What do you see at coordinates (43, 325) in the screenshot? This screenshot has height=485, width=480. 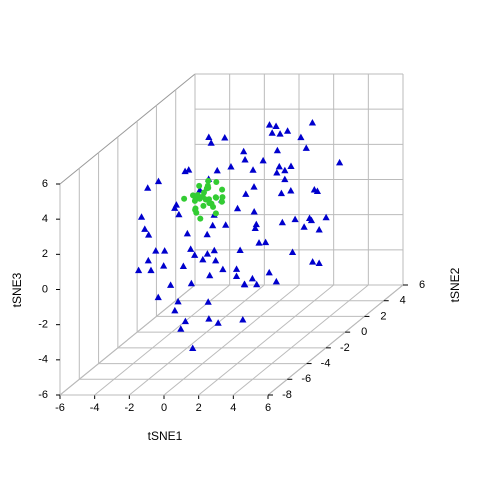 I see `z-tick-label: -2` at bounding box center [43, 325].